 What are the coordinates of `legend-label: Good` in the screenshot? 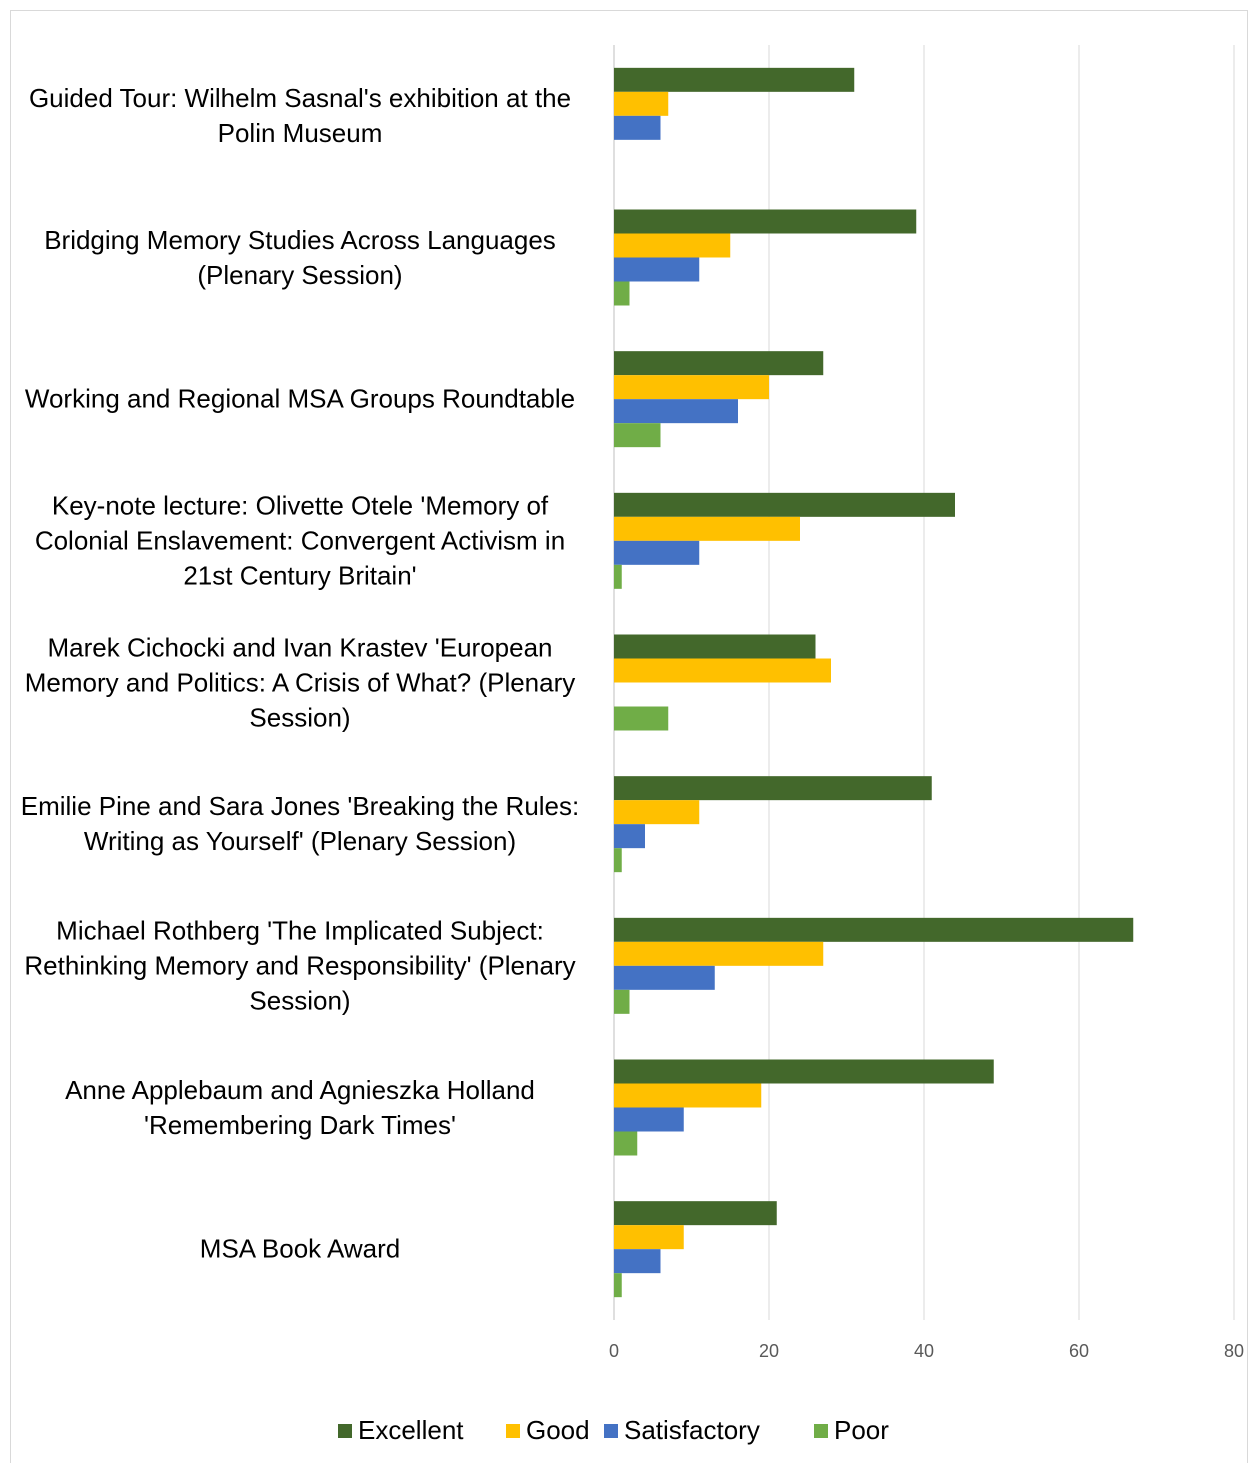 It's located at (558, 1430).